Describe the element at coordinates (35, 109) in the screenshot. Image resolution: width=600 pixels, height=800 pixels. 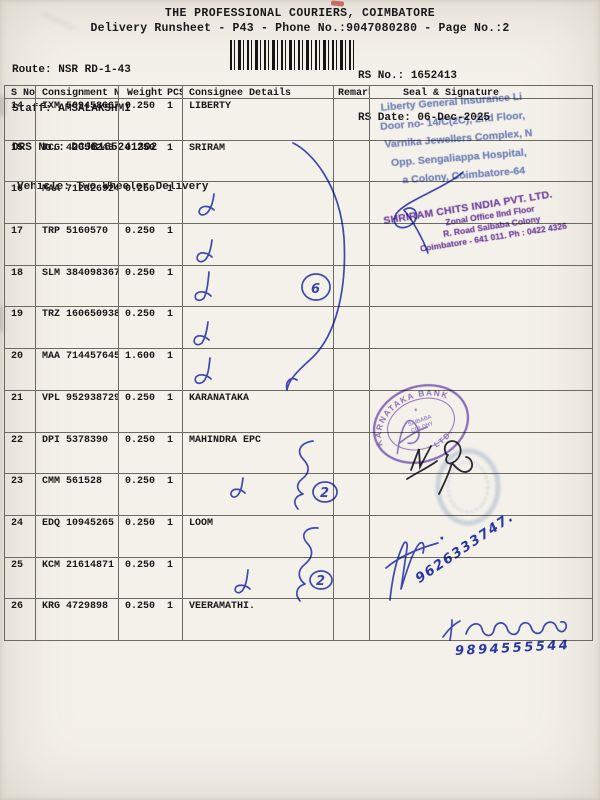
I see `staff-label: Staff:` at that location.